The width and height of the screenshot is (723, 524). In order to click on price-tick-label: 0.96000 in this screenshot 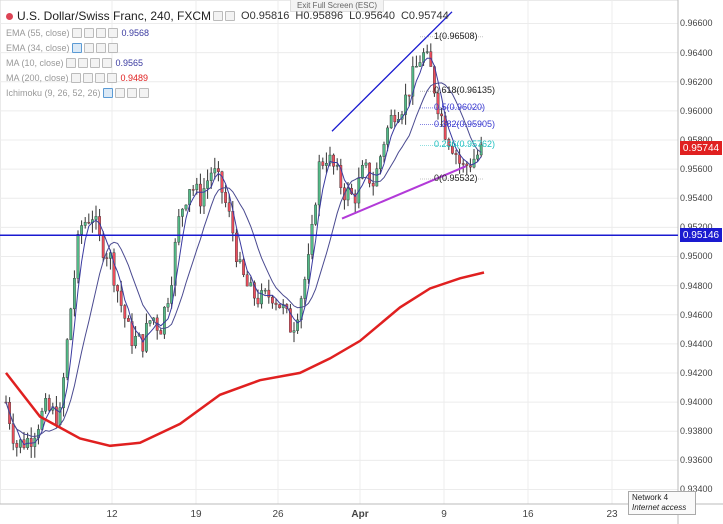, I will do `click(696, 110)`.